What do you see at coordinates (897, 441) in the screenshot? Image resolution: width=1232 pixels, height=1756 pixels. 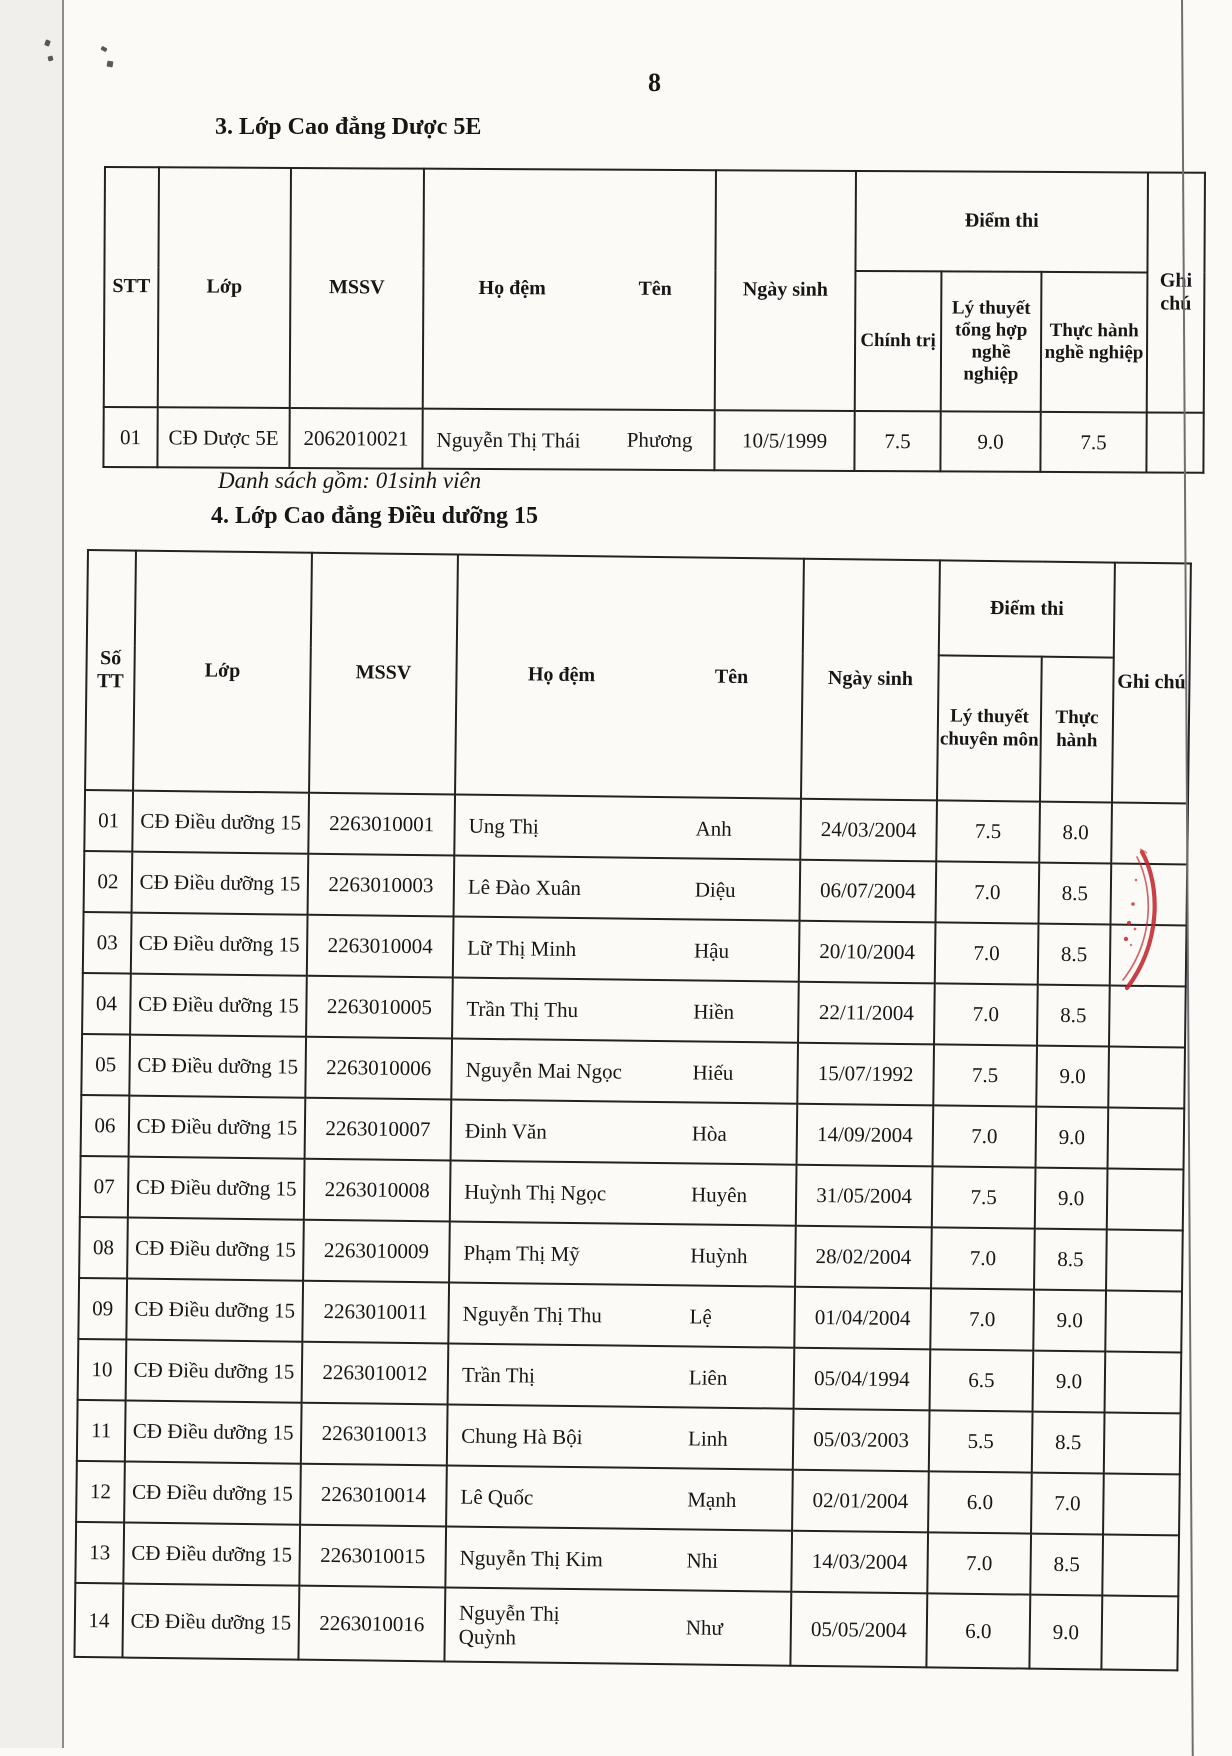 I see `cell-chinh-tri: 7.5` at bounding box center [897, 441].